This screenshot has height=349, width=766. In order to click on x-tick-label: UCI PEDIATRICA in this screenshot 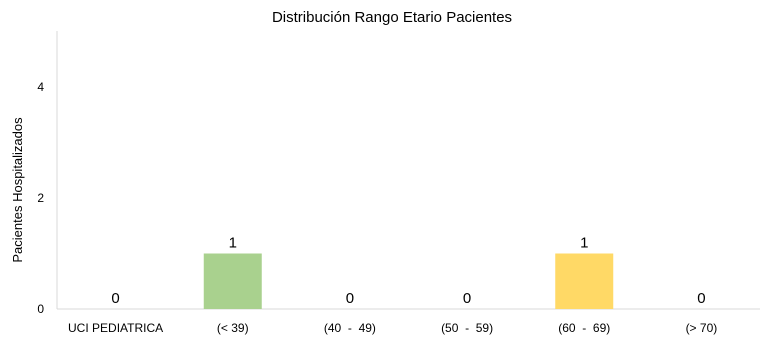, I will do `click(115, 328)`.